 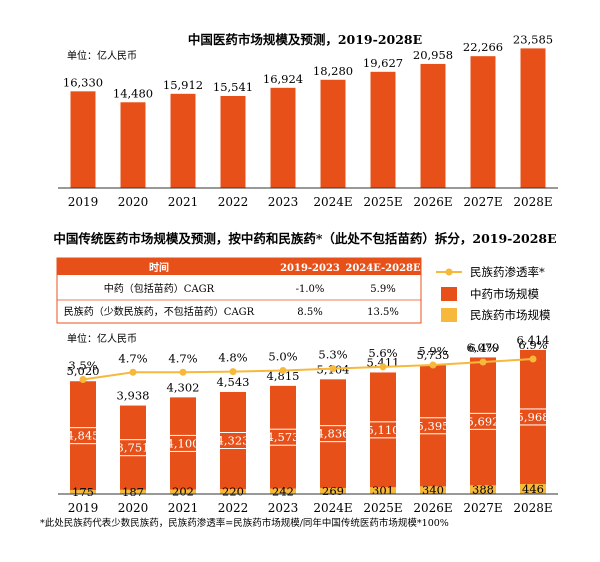 What do you see at coordinates (83, 508) in the screenshot?
I see `chart2-tick-2019: 2019` at bounding box center [83, 508].